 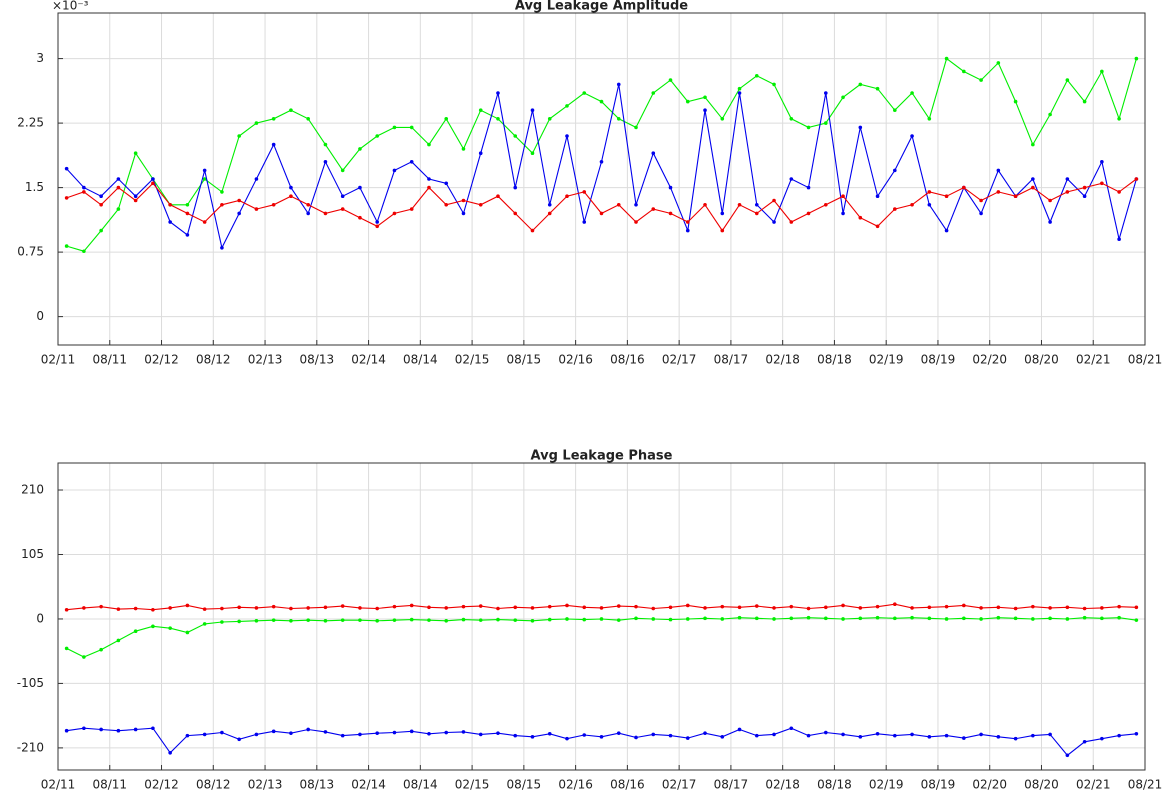 What do you see at coordinates (989, 785) in the screenshot?
I see `x-tick-label: 02/20` at bounding box center [989, 785].